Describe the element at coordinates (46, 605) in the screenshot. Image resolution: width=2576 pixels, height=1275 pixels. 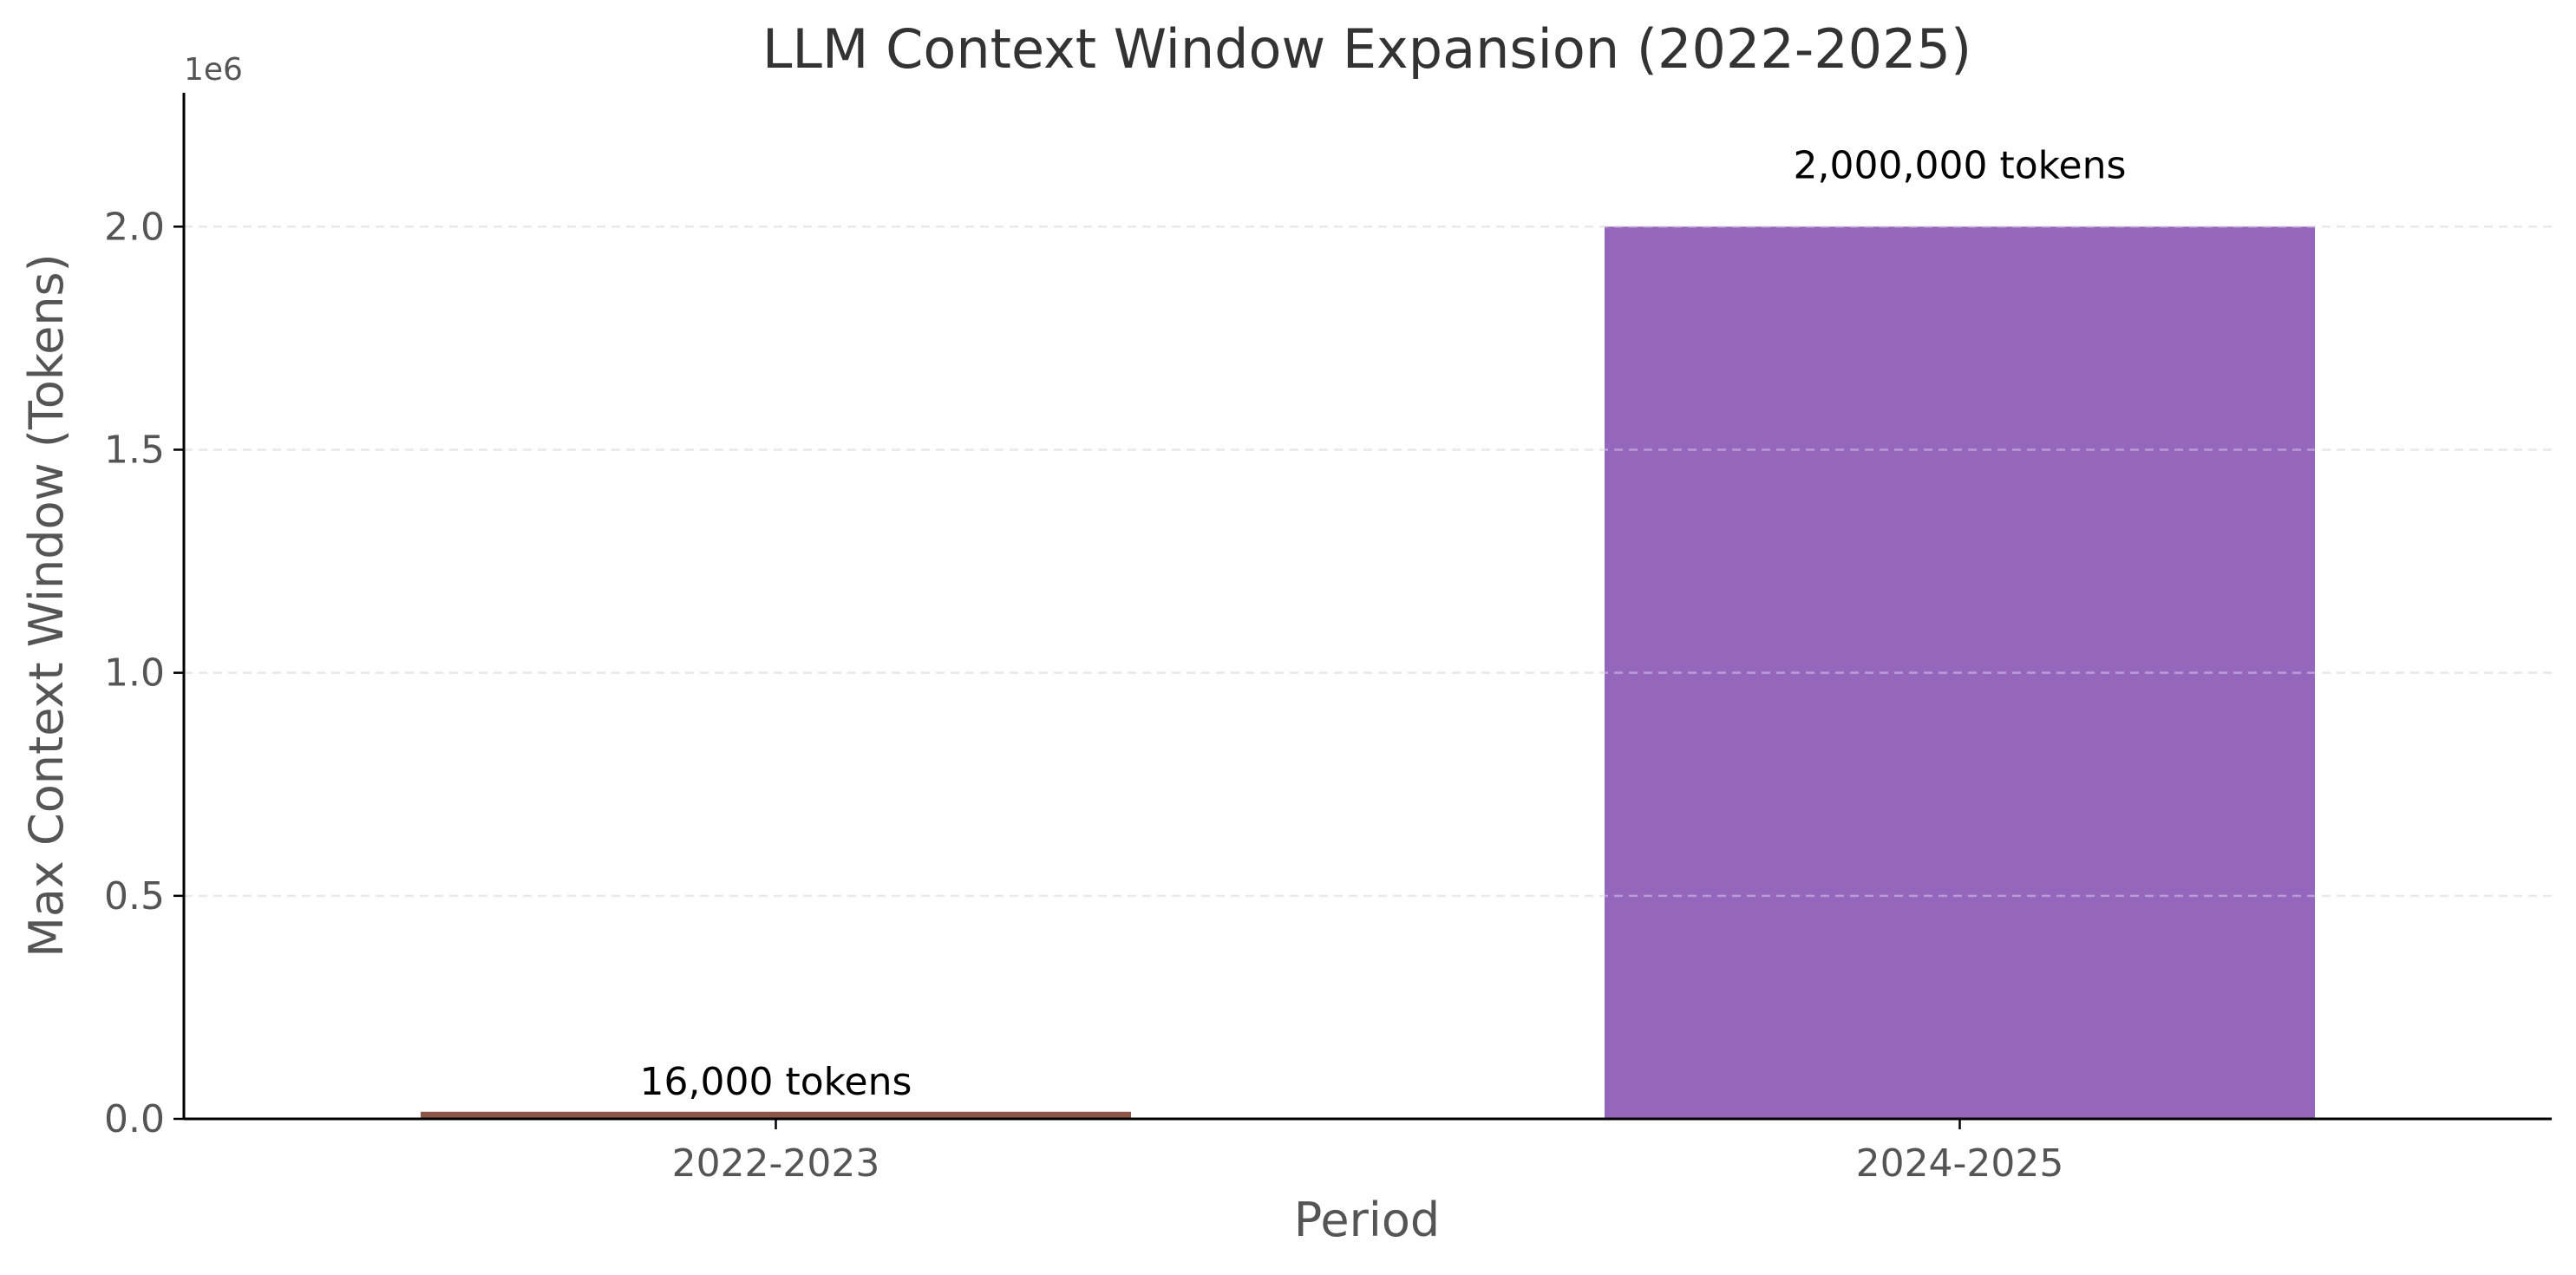
I see `y-axis-label: Max Context Window (Tokens)` at that location.